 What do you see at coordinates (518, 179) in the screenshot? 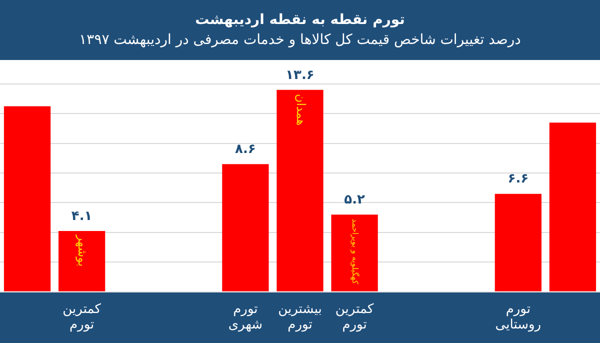
I see `data-label: ۶.۶` at bounding box center [518, 179].